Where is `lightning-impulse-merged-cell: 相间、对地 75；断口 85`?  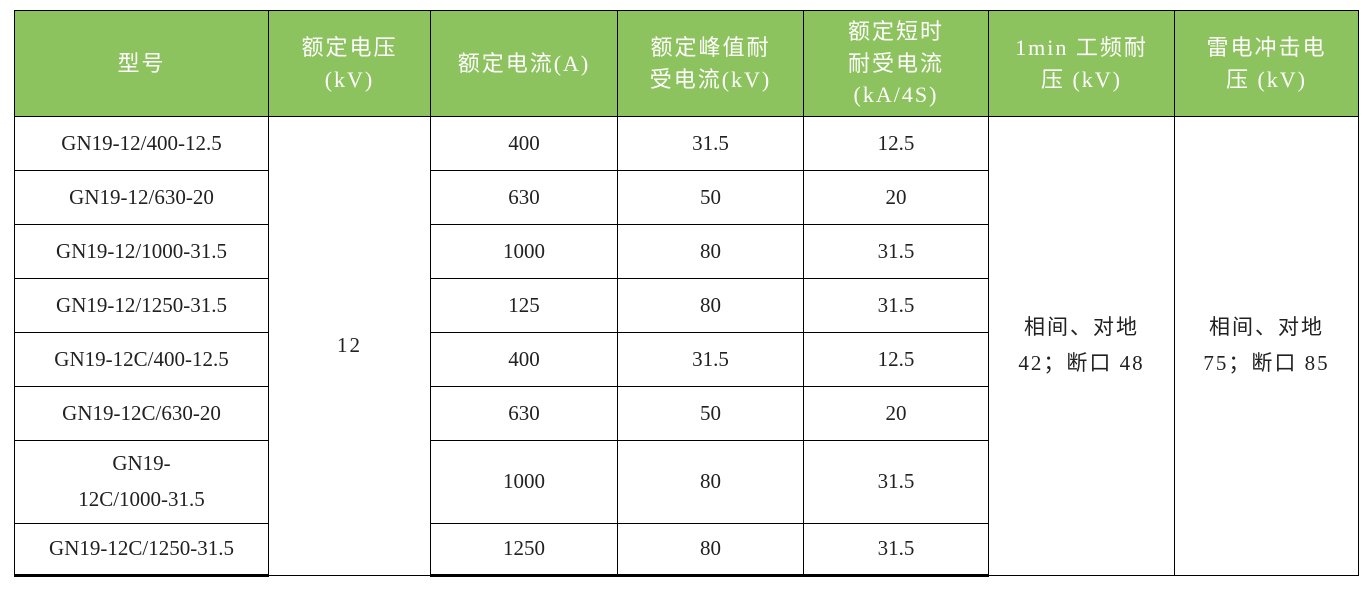 lightning-impulse-merged-cell: 相间、对地 75；断口 85 is located at coordinates (1266, 346).